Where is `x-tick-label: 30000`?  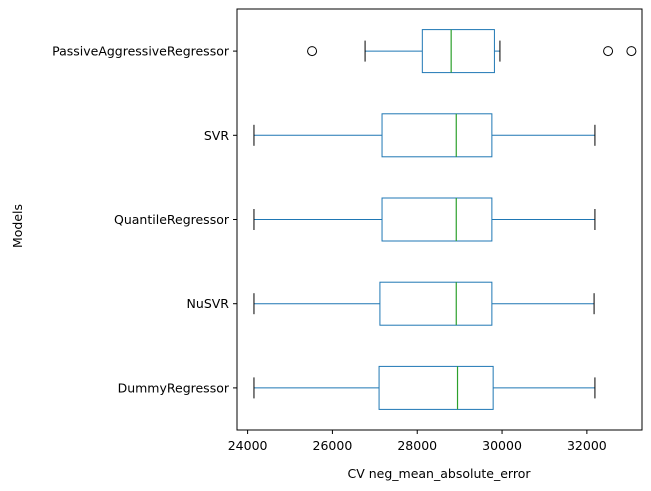
x-tick-label: 30000 is located at coordinates (502, 445).